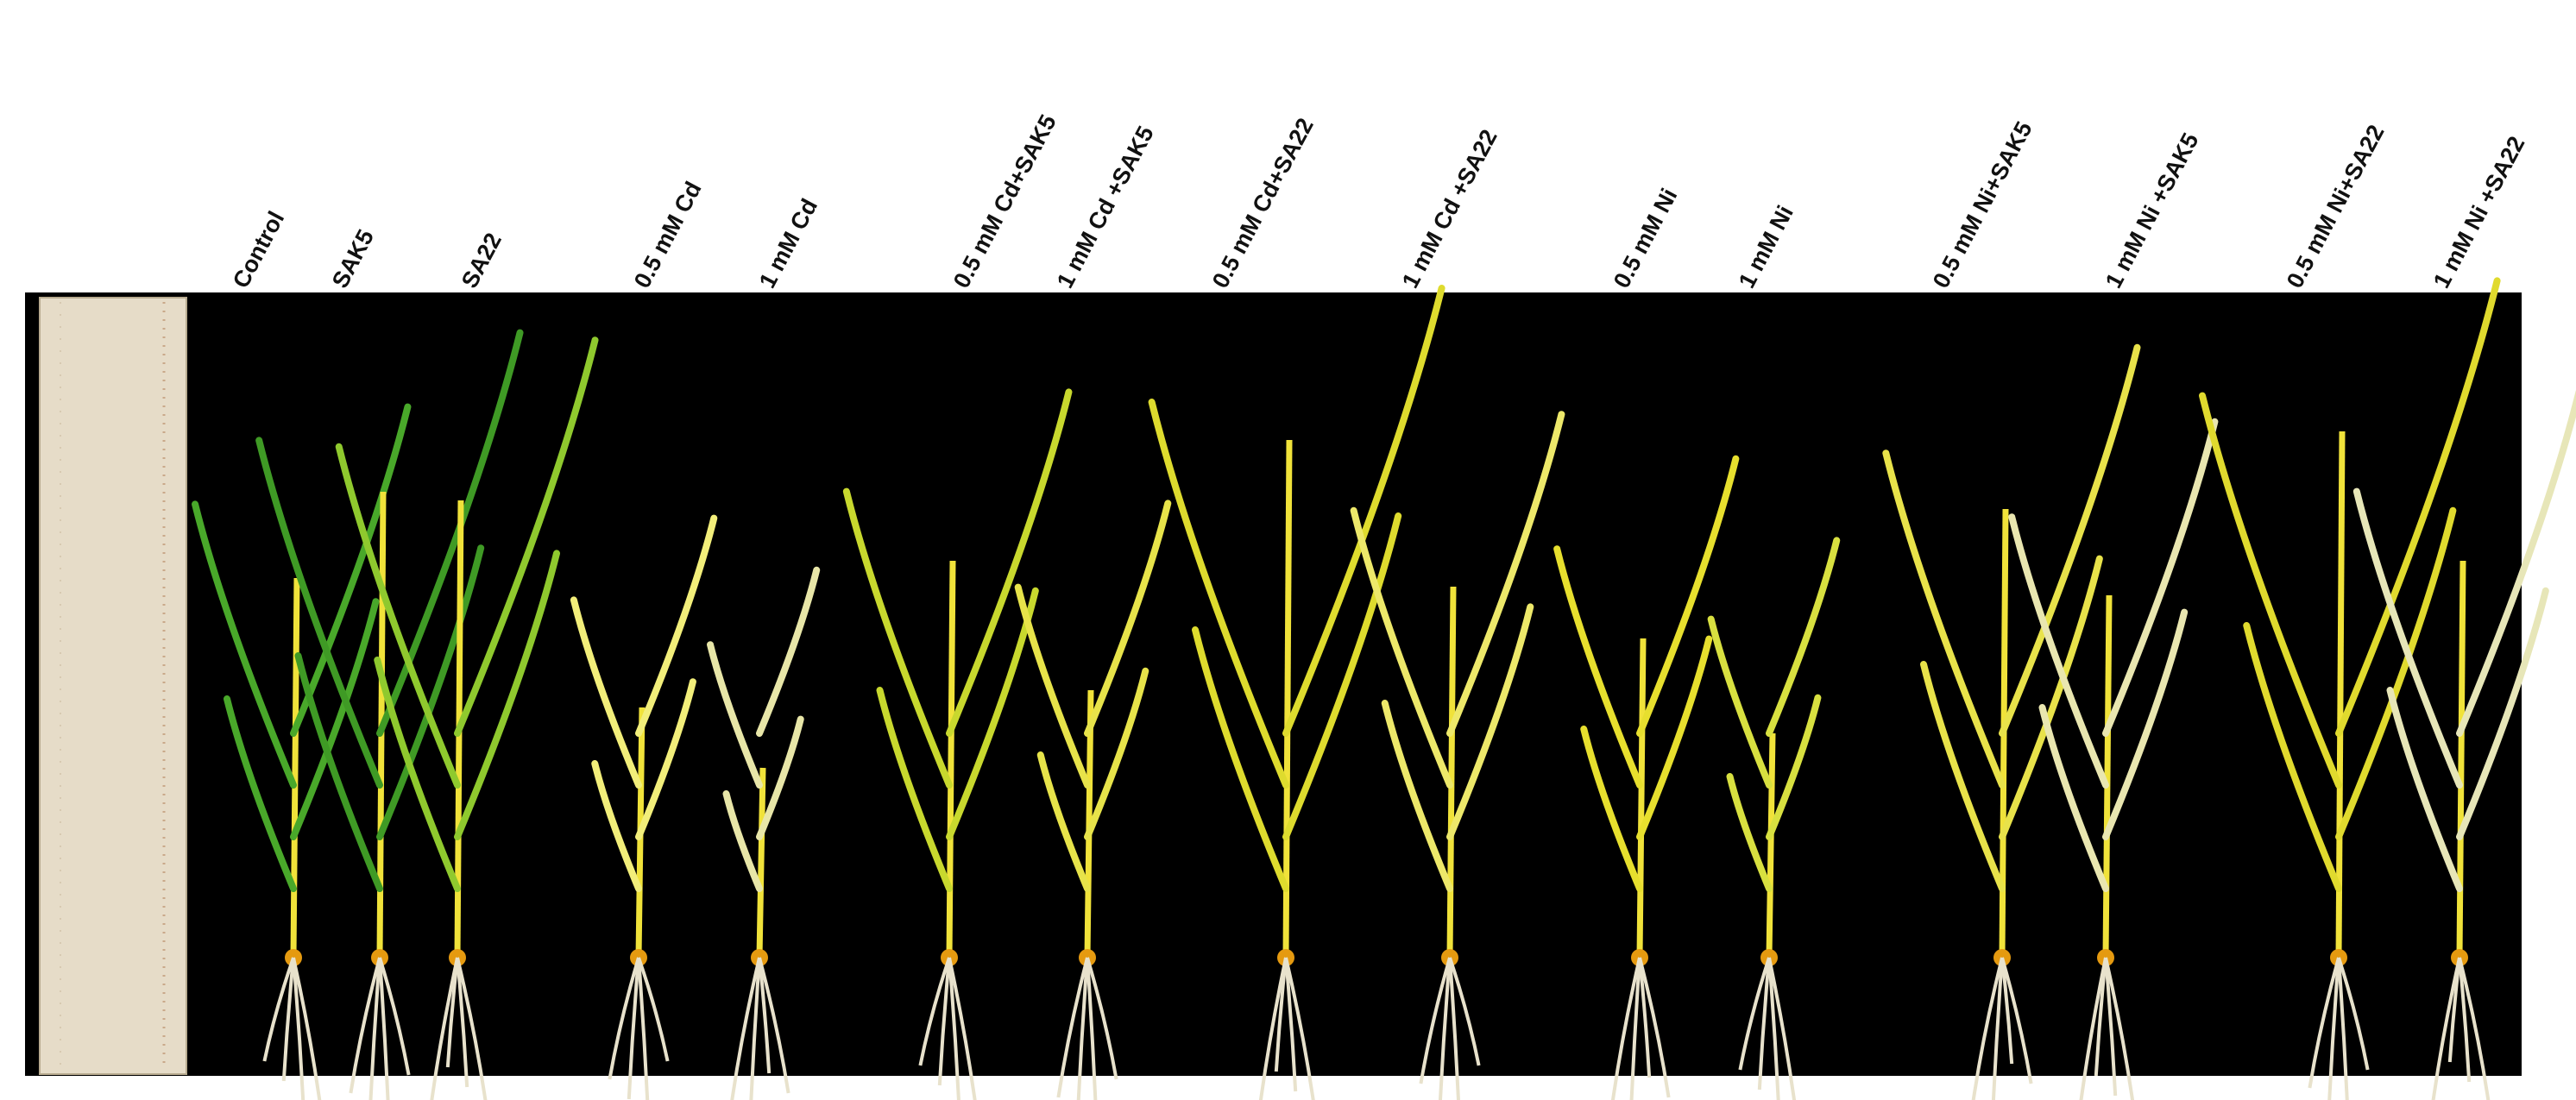 Image resolution: width=2576 pixels, height=1100 pixels. What do you see at coordinates (353, 258) in the screenshot?
I see `treatment-label: SAK5` at bounding box center [353, 258].